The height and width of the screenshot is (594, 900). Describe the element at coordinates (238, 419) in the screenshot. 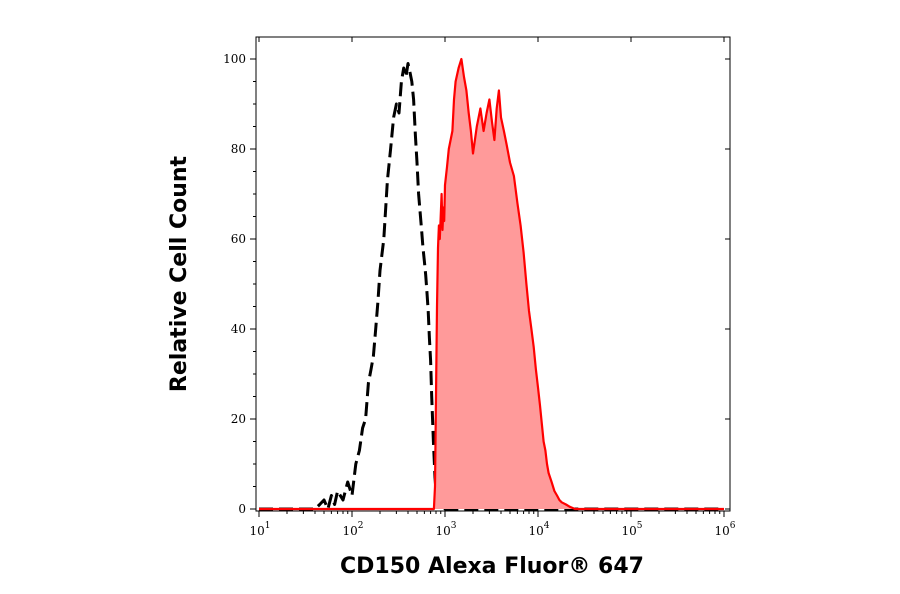

I see `y-tick-label: 20` at that location.